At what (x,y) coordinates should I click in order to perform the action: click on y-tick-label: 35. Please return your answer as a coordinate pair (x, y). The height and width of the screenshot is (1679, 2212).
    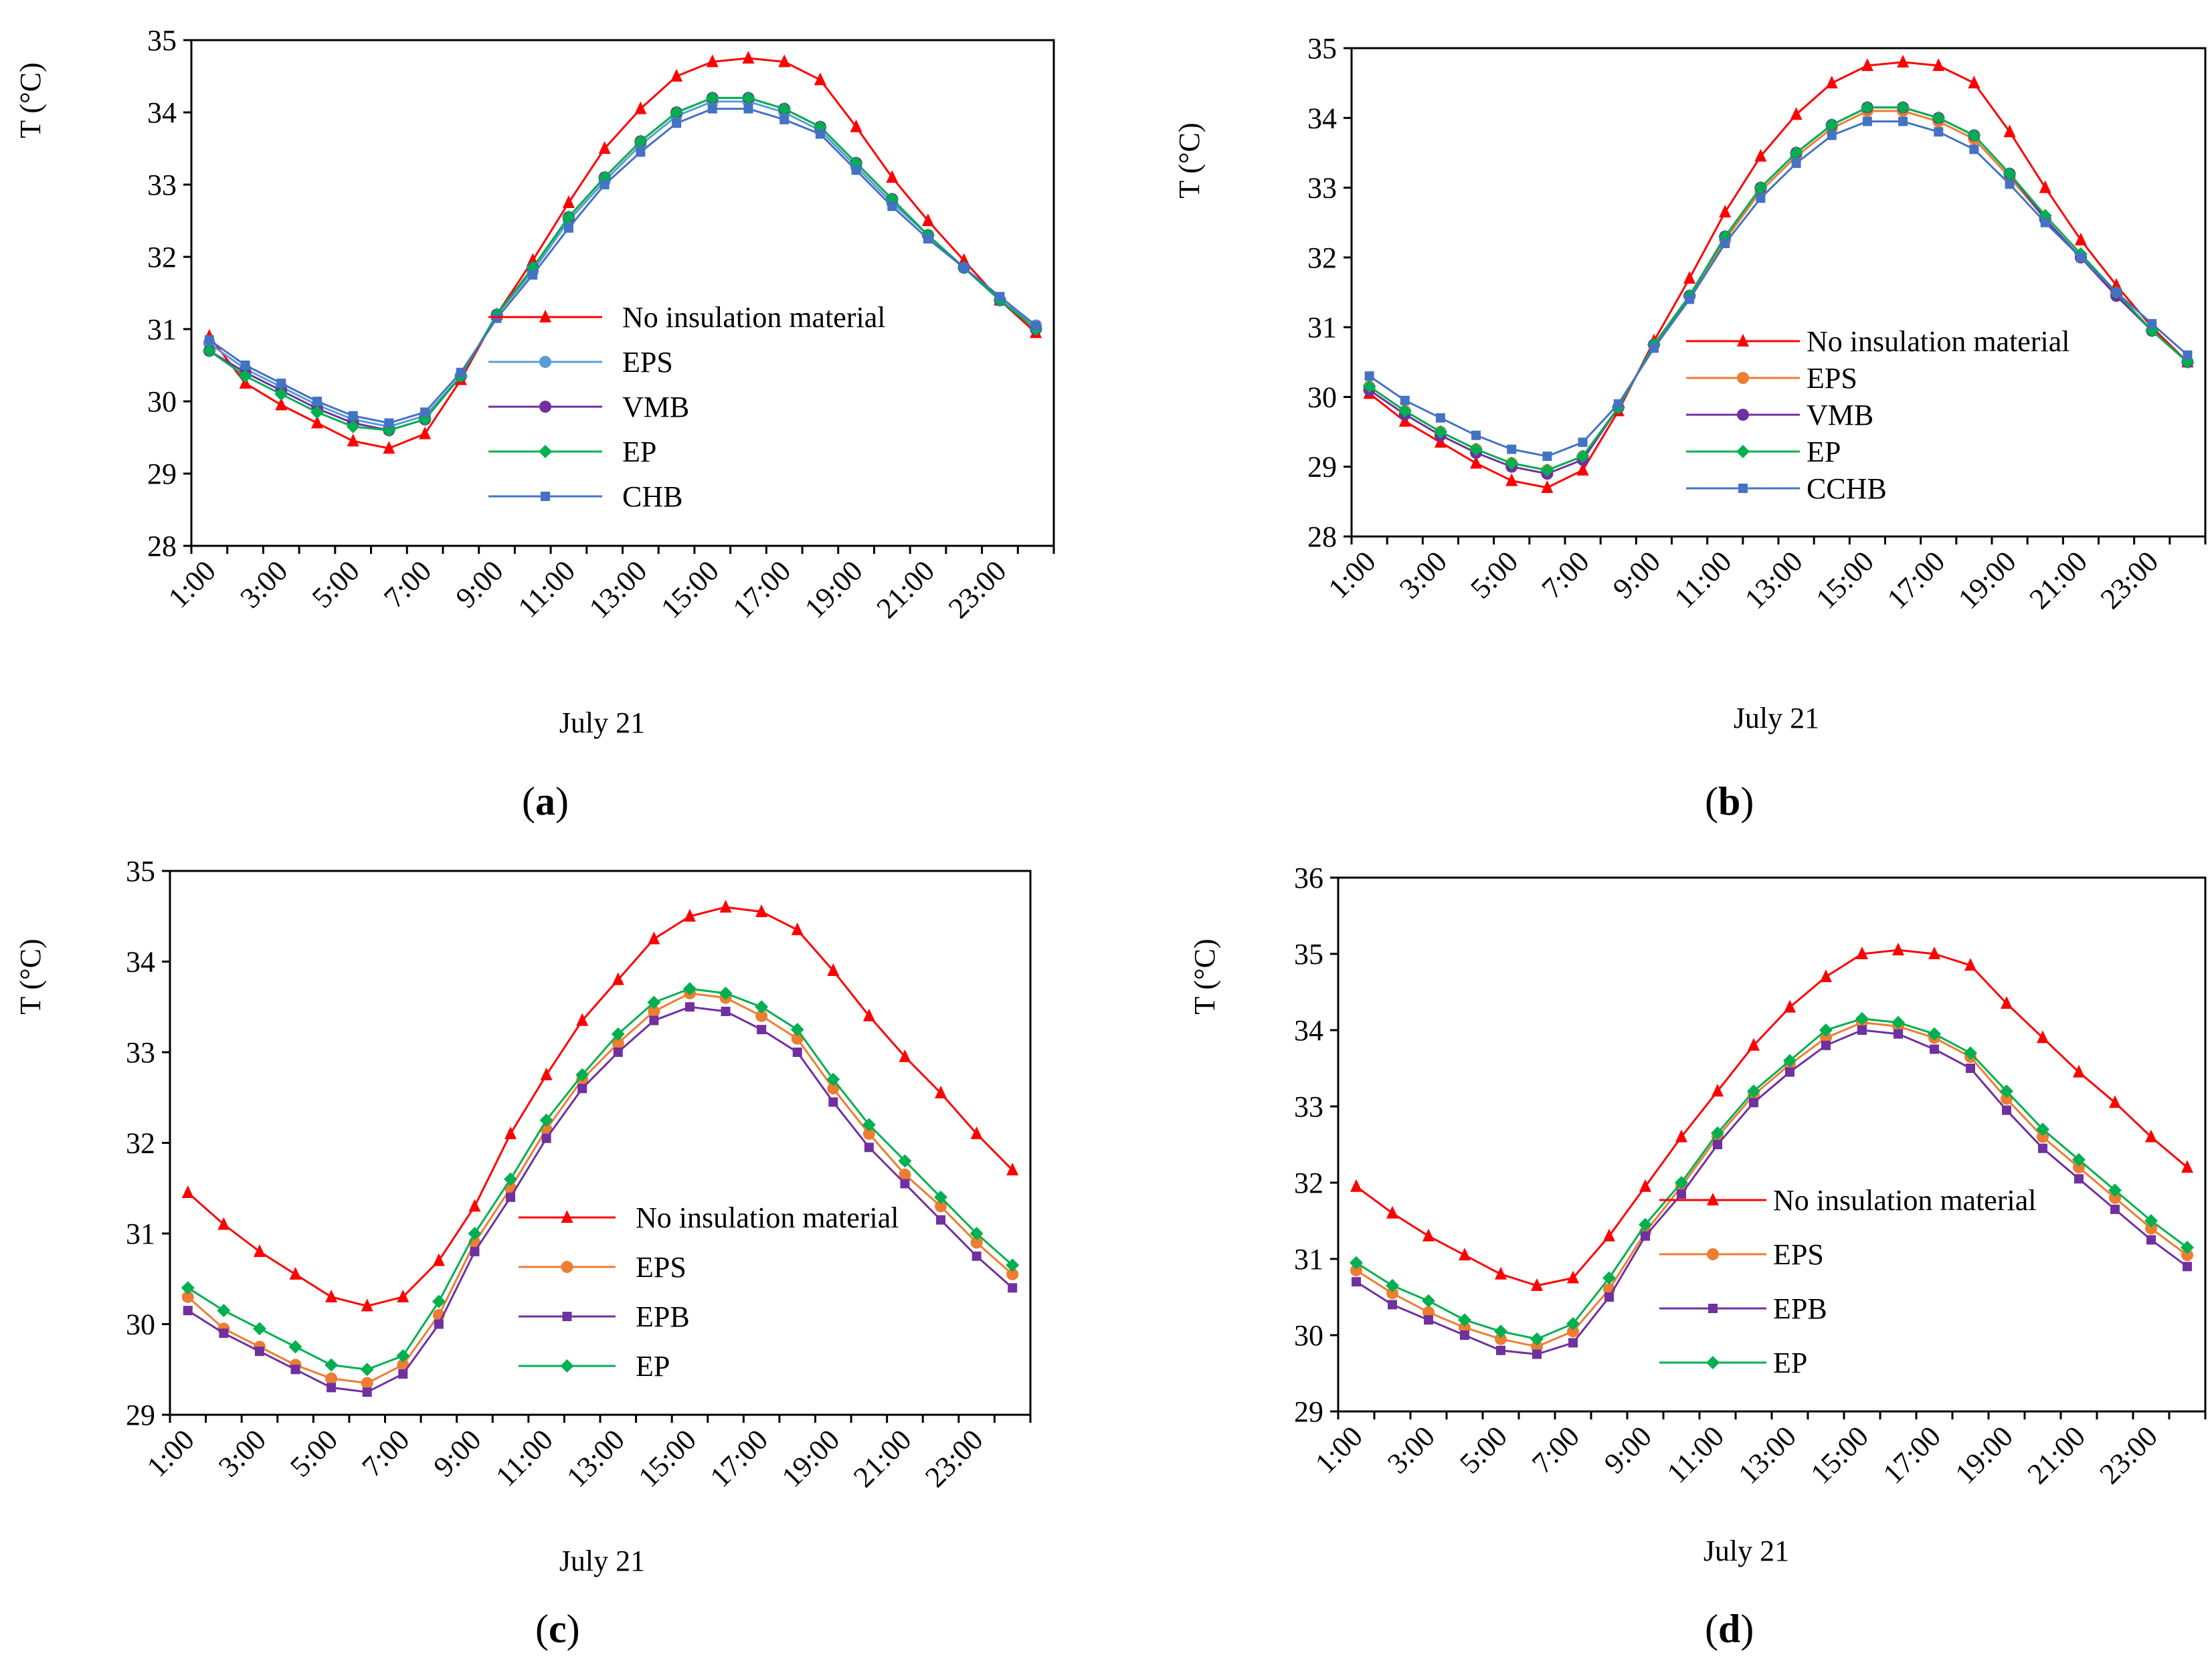
    Looking at the image, I should click on (141, 872).